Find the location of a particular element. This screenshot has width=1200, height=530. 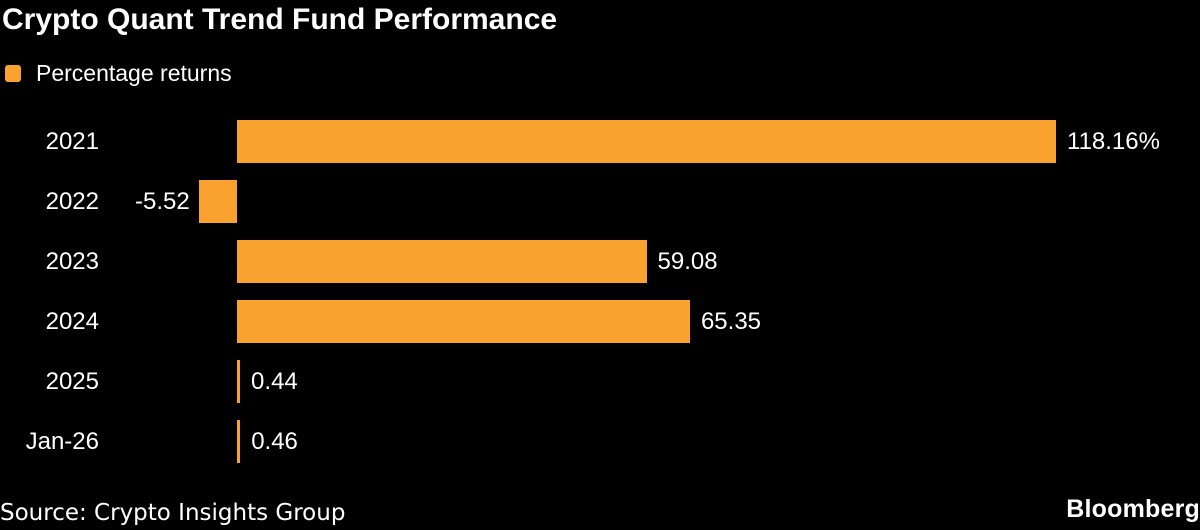

value-label: 118.16% is located at coordinates (1113, 141).